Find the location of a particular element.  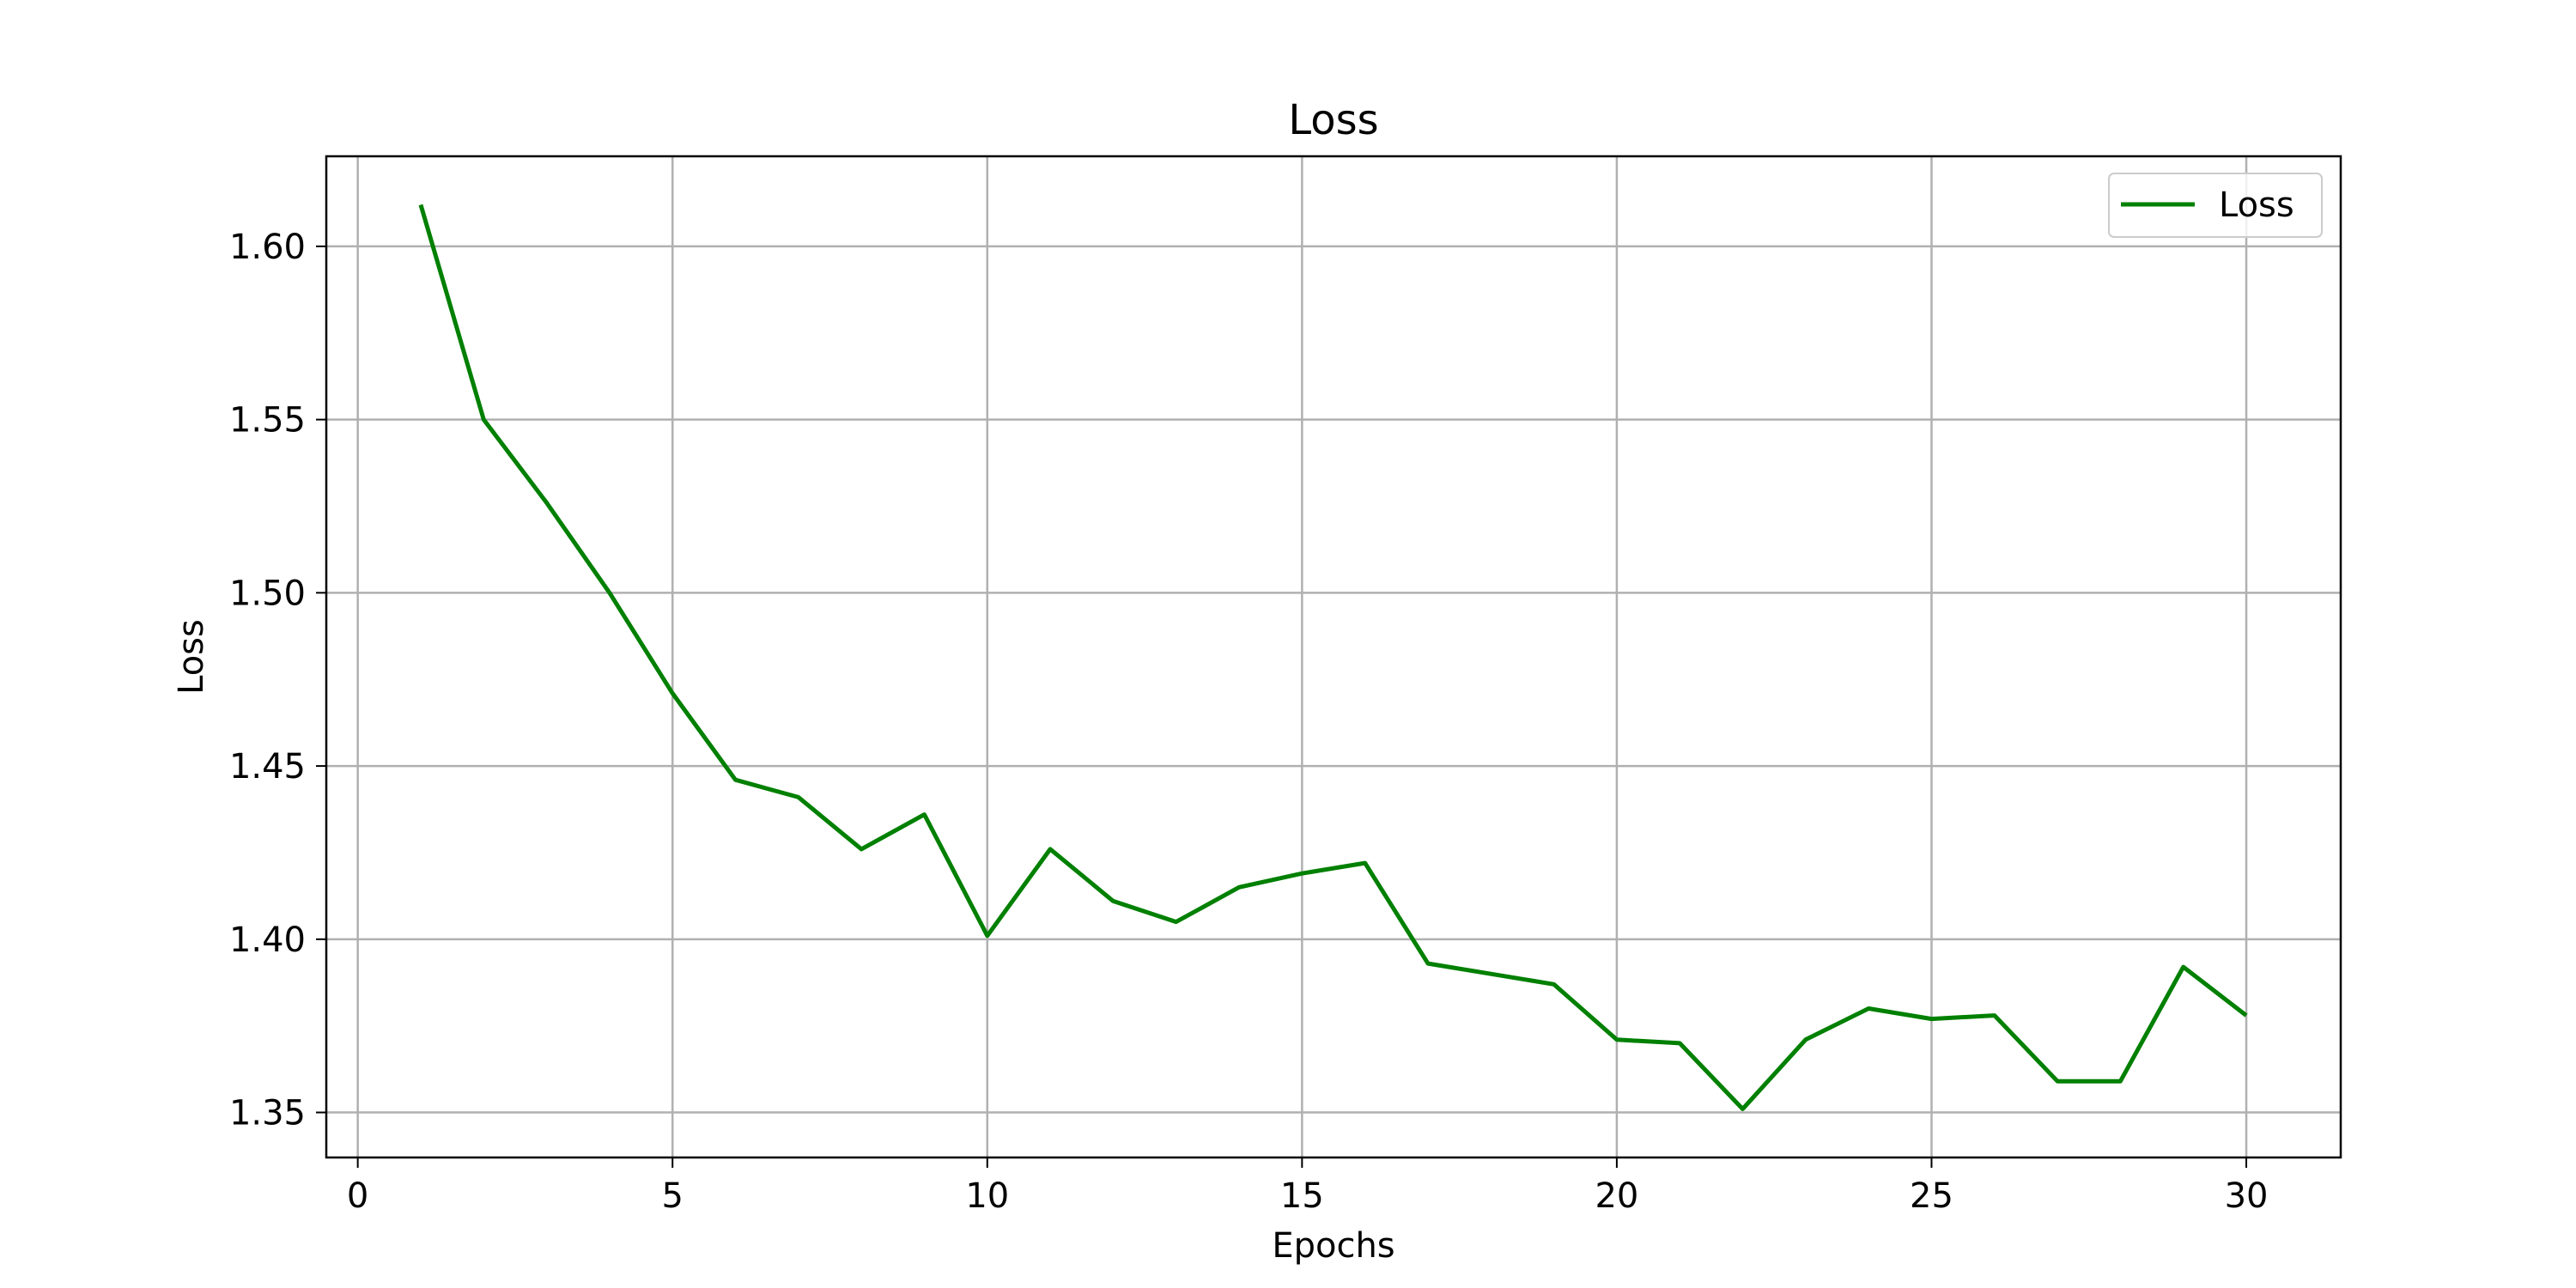

x-tick-label: 5 is located at coordinates (672, 1196).